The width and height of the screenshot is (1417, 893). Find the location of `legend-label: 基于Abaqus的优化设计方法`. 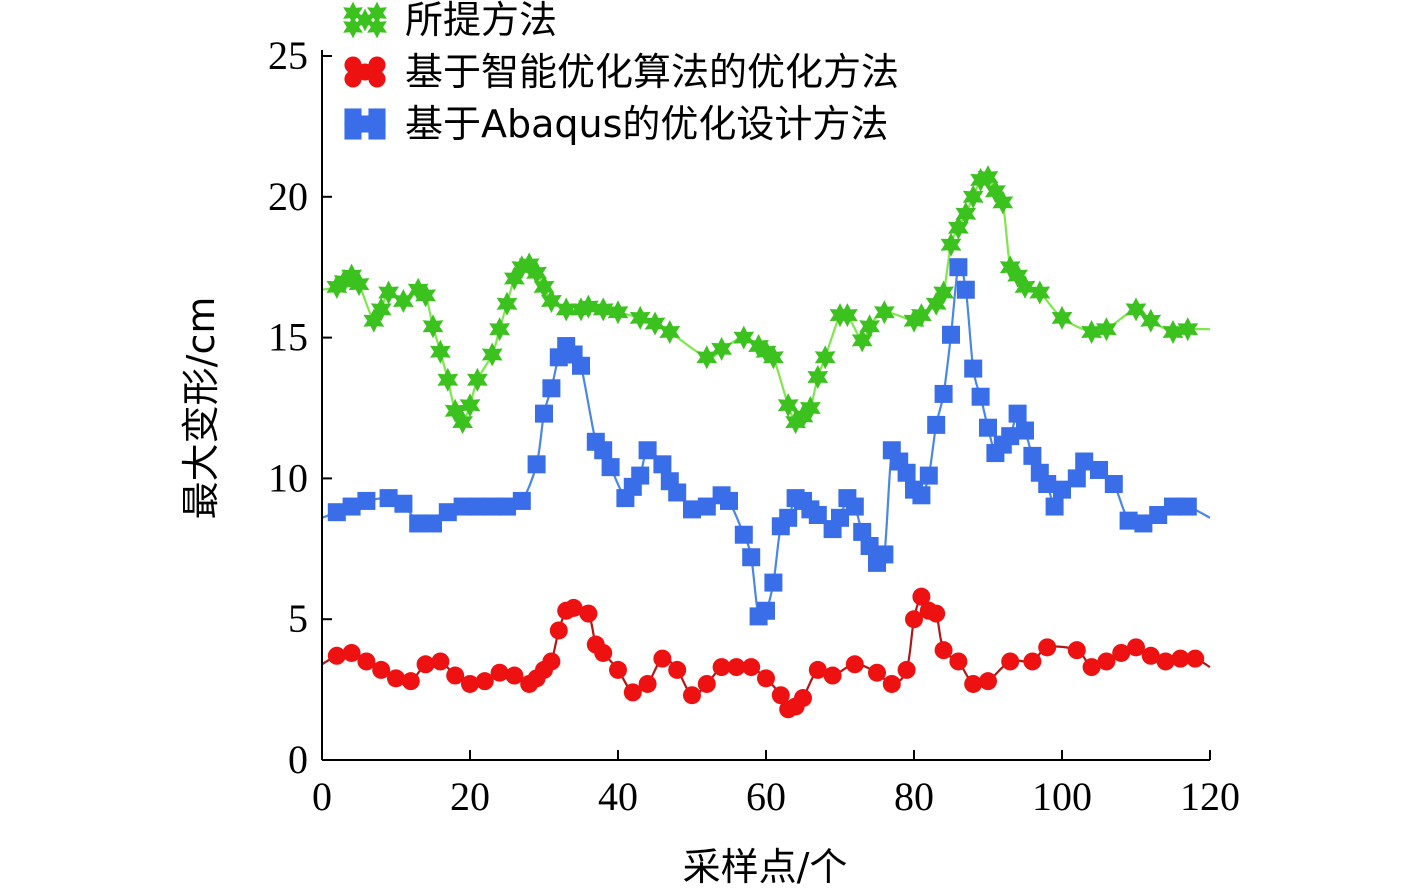

legend-label: 基于Abaqus的优化设计方法 is located at coordinates (646, 124).